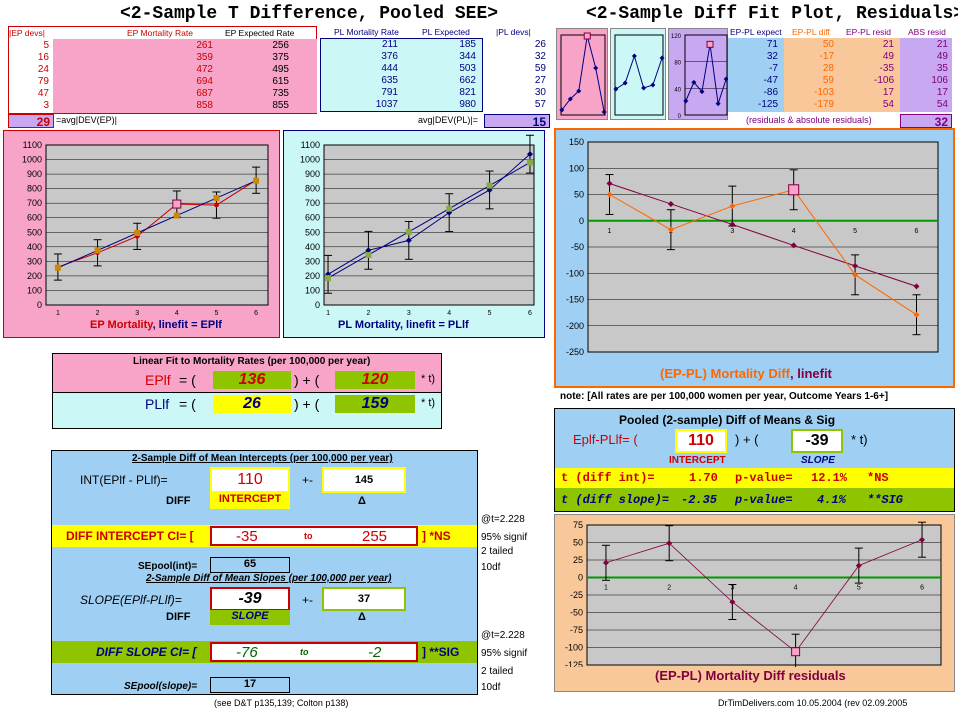 This screenshot has width=958, height=711. I want to click on pl-chart-label-b: , linefit = PLlf, so click(434, 325).